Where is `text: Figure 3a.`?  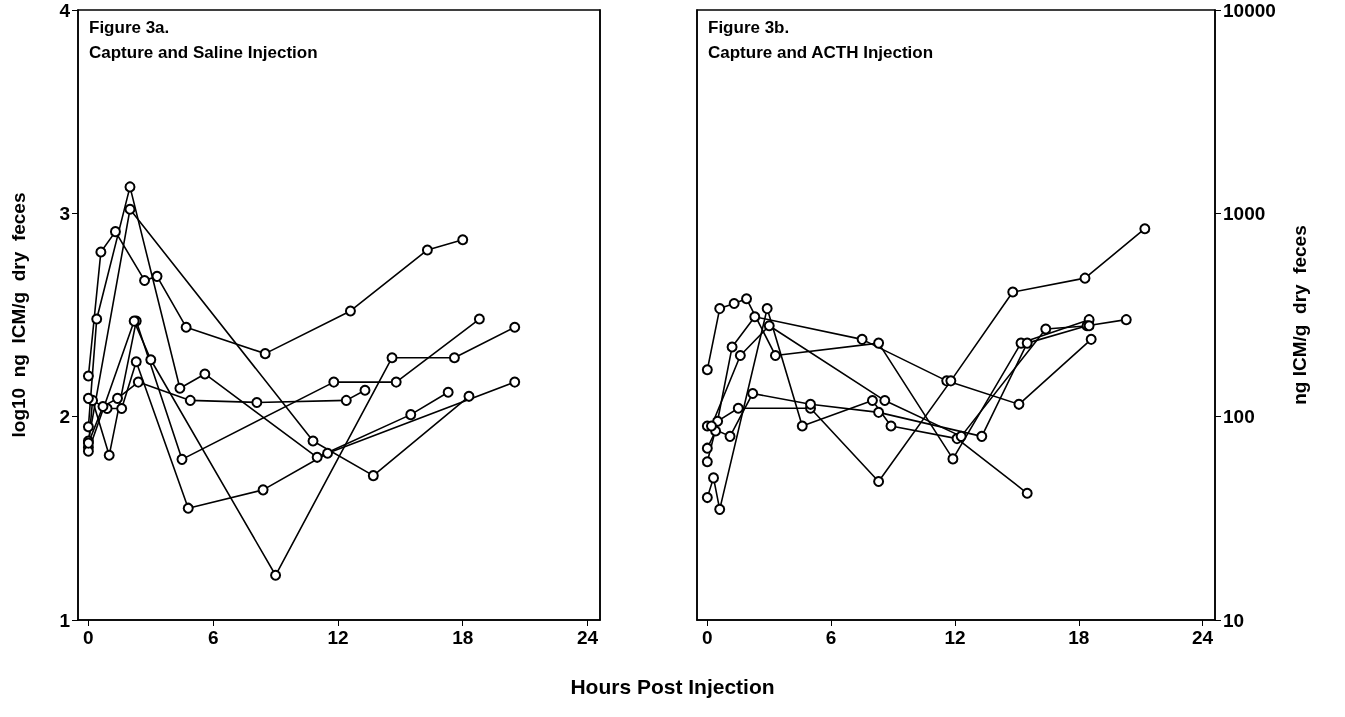 text: Figure 3a. is located at coordinates (129, 27).